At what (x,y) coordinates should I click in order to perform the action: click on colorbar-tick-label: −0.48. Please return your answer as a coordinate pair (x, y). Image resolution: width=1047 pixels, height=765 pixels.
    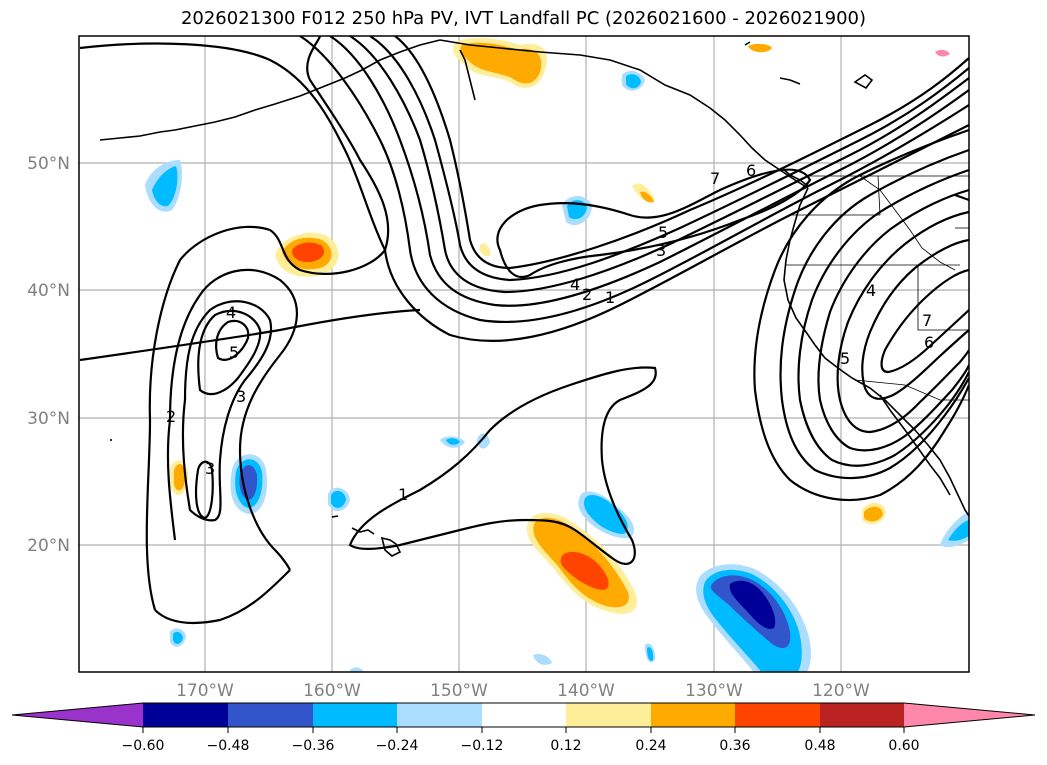
    Looking at the image, I should click on (228, 746).